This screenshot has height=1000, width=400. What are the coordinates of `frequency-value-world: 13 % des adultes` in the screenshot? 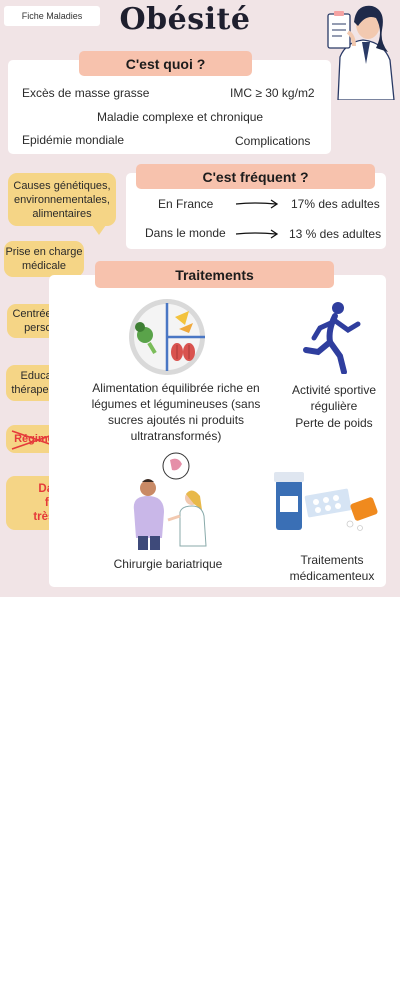 It's located at (335, 234).